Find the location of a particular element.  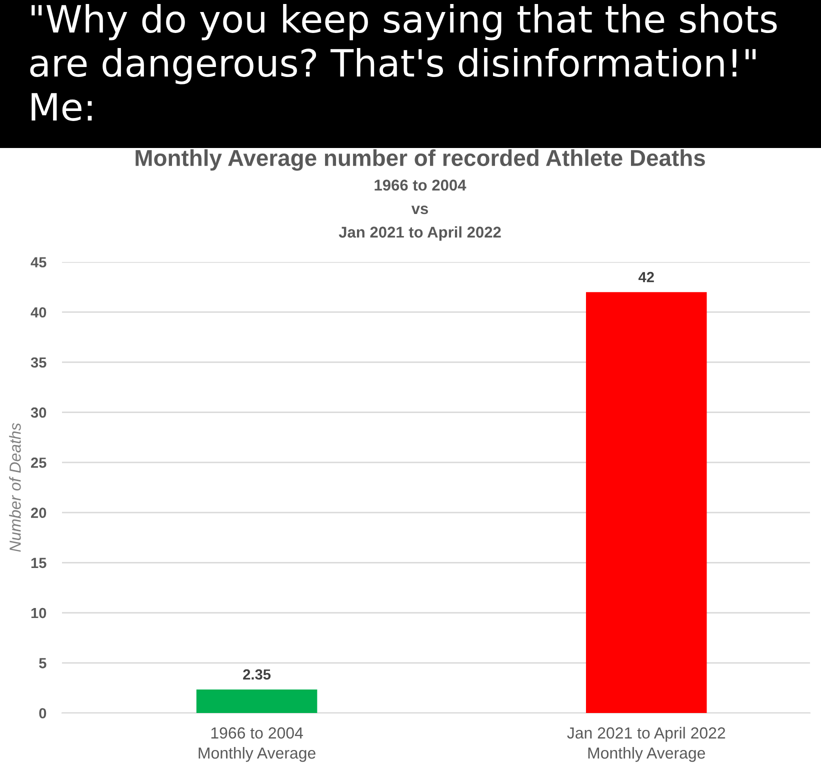

y-tick-label: 25 is located at coordinates (38, 463).